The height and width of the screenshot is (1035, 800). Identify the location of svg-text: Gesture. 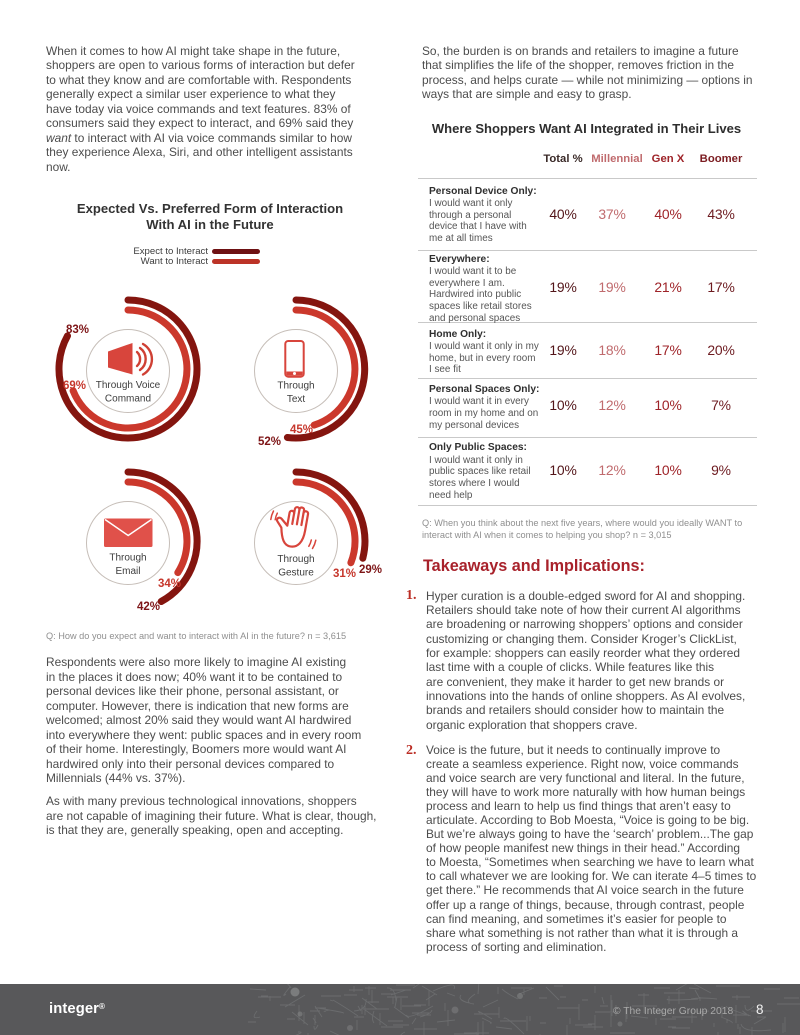
(296, 572).